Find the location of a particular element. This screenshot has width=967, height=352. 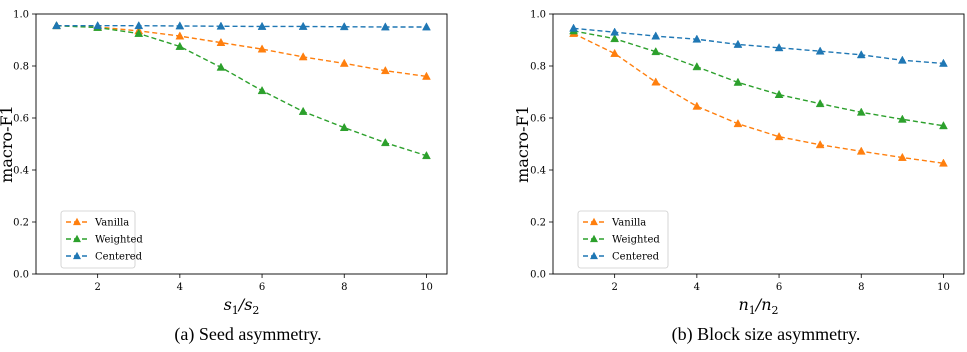

x-axis-label-part: 1 is located at coordinates (752, 310).